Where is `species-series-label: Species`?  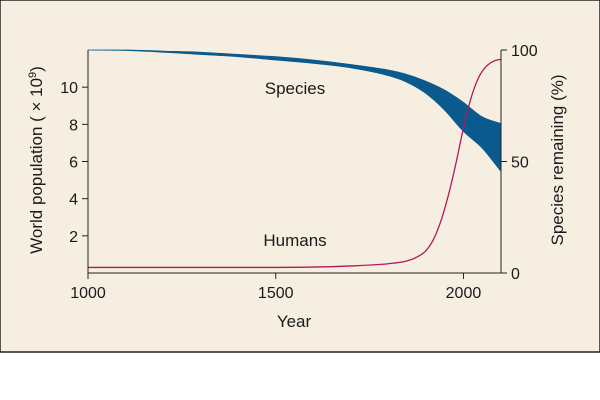 species-series-label: Species is located at coordinates (295, 88).